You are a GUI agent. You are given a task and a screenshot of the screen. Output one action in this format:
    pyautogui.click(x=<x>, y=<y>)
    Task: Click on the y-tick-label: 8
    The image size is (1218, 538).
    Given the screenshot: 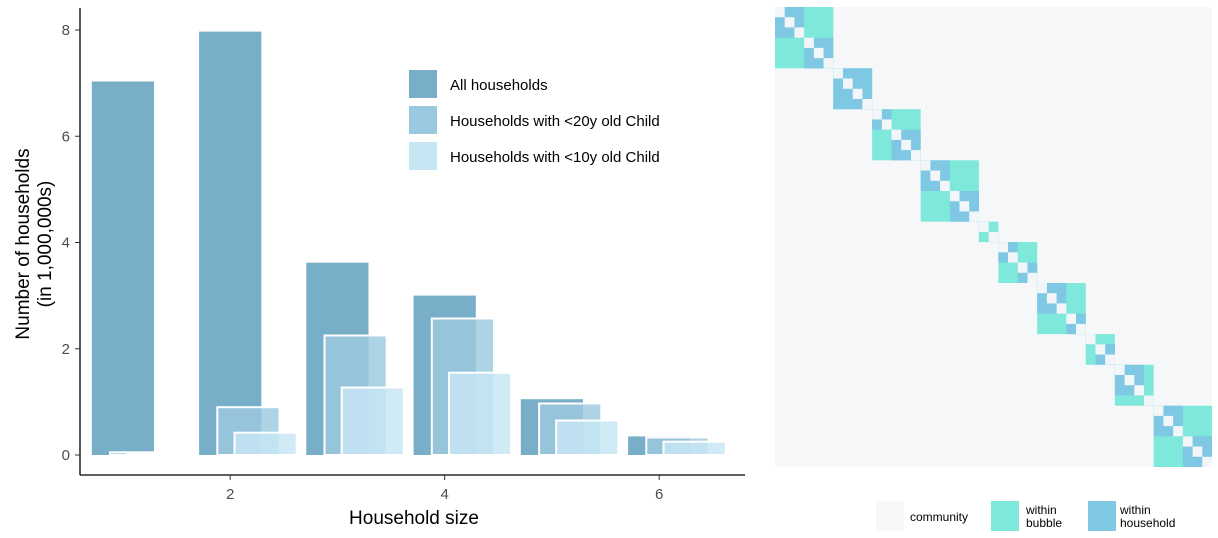 What is the action you would take?
    pyautogui.click(x=66, y=30)
    